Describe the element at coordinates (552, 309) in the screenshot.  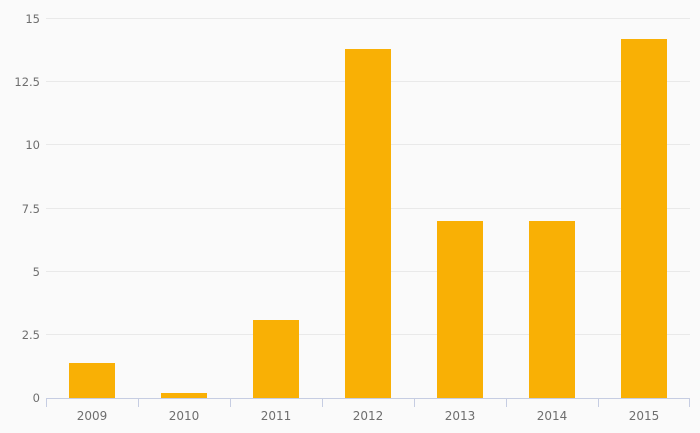
I see `bar-2014` at that location.